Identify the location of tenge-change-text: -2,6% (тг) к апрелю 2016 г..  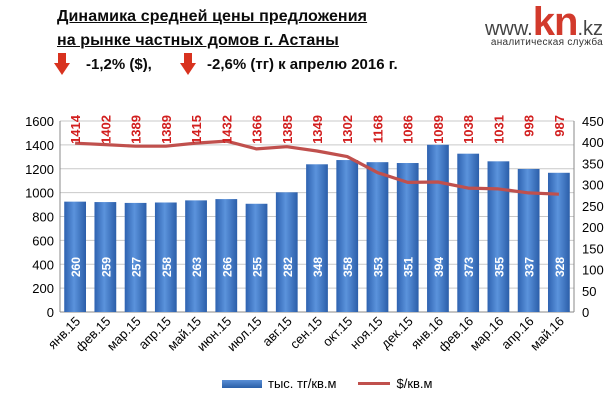
(302, 64).